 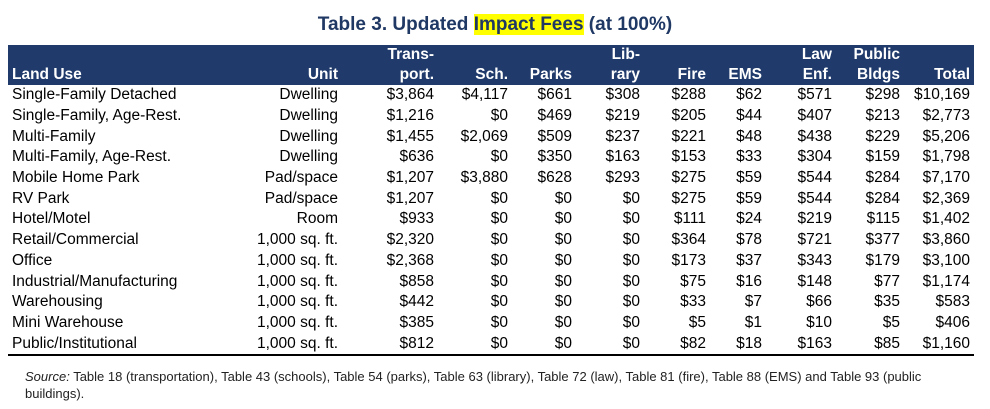 I want to click on cell-public-bldgs: $159, so click(x=882, y=157).